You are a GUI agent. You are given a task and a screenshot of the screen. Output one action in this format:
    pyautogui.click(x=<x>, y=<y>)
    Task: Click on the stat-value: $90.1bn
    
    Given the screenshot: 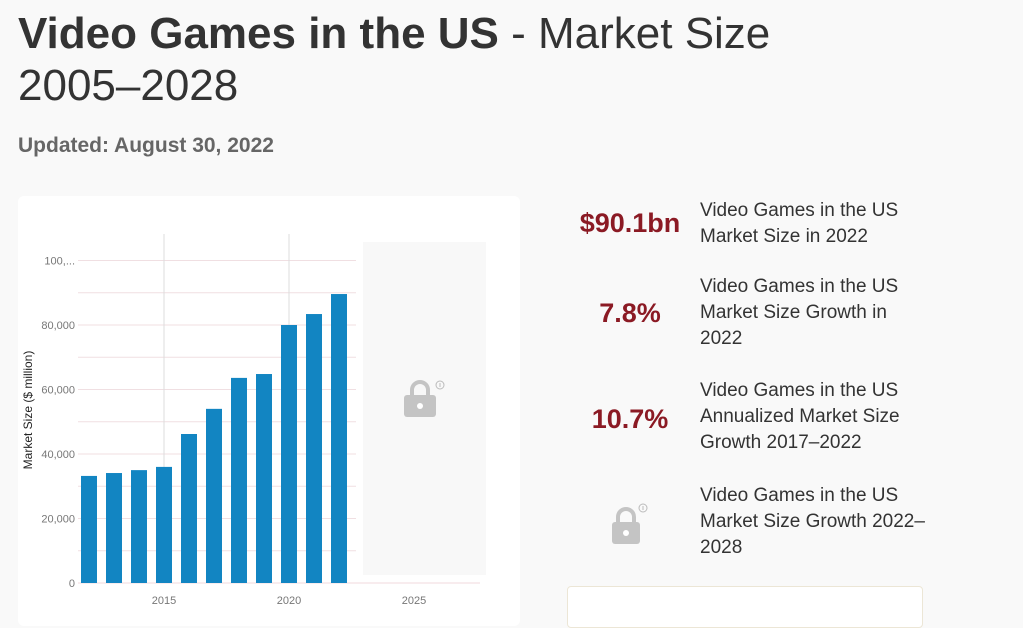 What is the action you would take?
    pyautogui.click(x=630, y=223)
    